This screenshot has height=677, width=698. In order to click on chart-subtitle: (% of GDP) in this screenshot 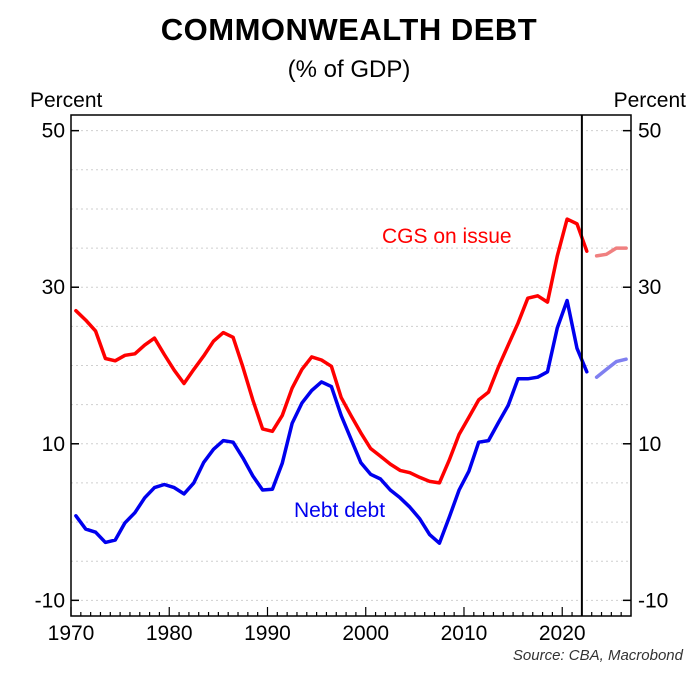, I will do `click(349, 69)`.